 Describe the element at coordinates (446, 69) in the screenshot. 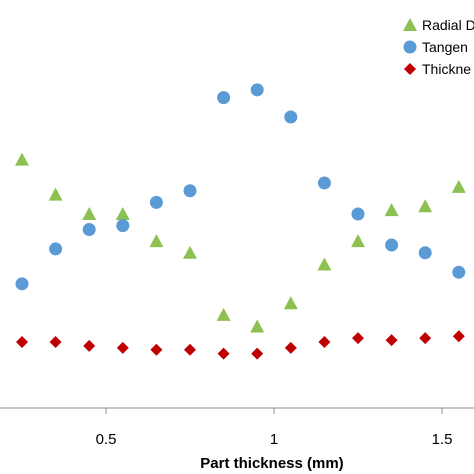

I see `legend-label: Thickne` at that location.